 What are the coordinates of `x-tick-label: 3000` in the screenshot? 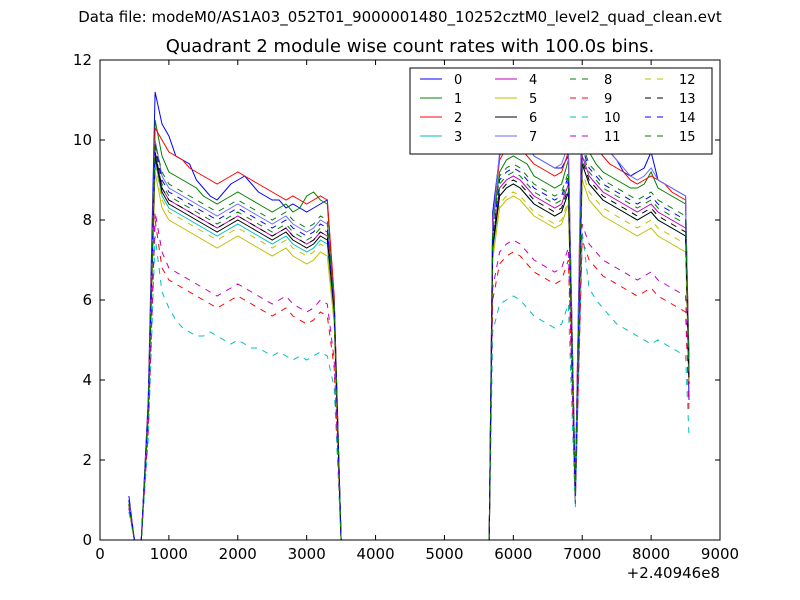 It's located at (307, 554).